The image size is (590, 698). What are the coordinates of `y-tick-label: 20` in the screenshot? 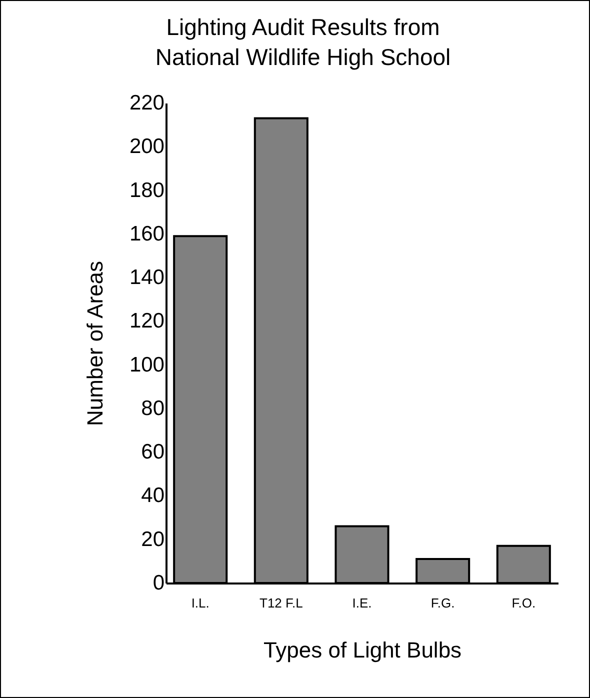 It's located at (152, 539).